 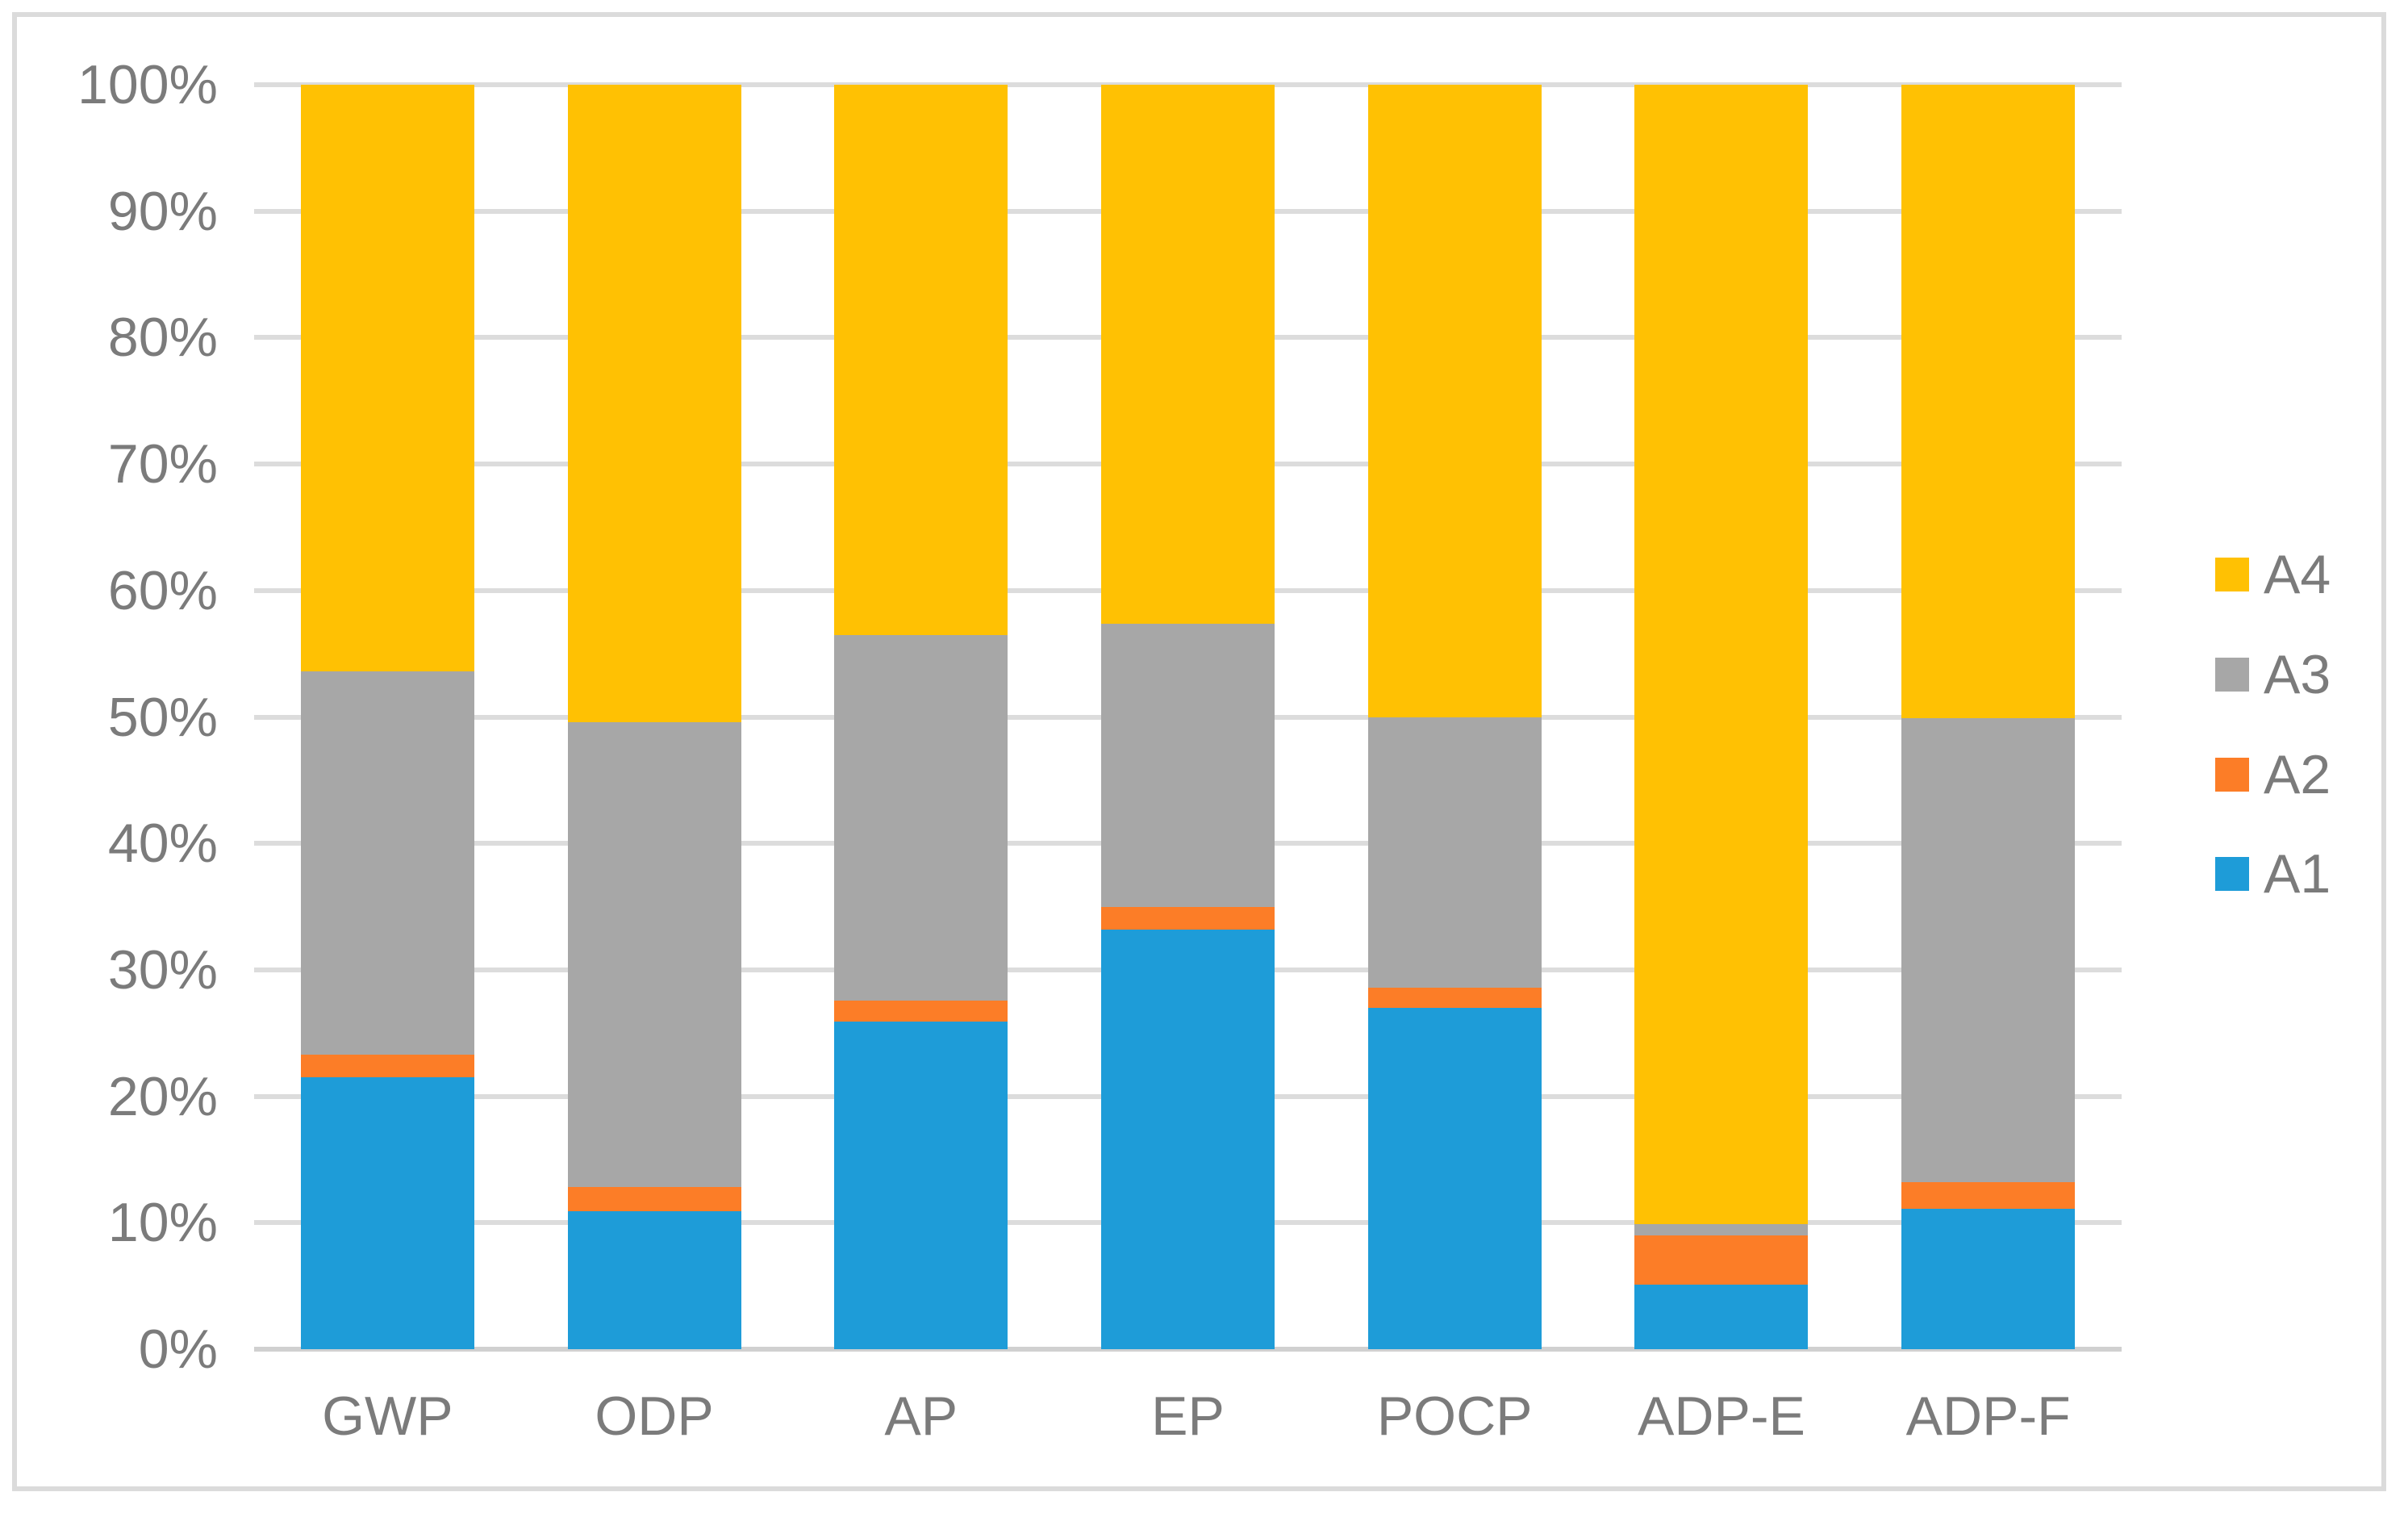 I want to click on bar-segment-AP-A1, so click(x=921, y=1185).